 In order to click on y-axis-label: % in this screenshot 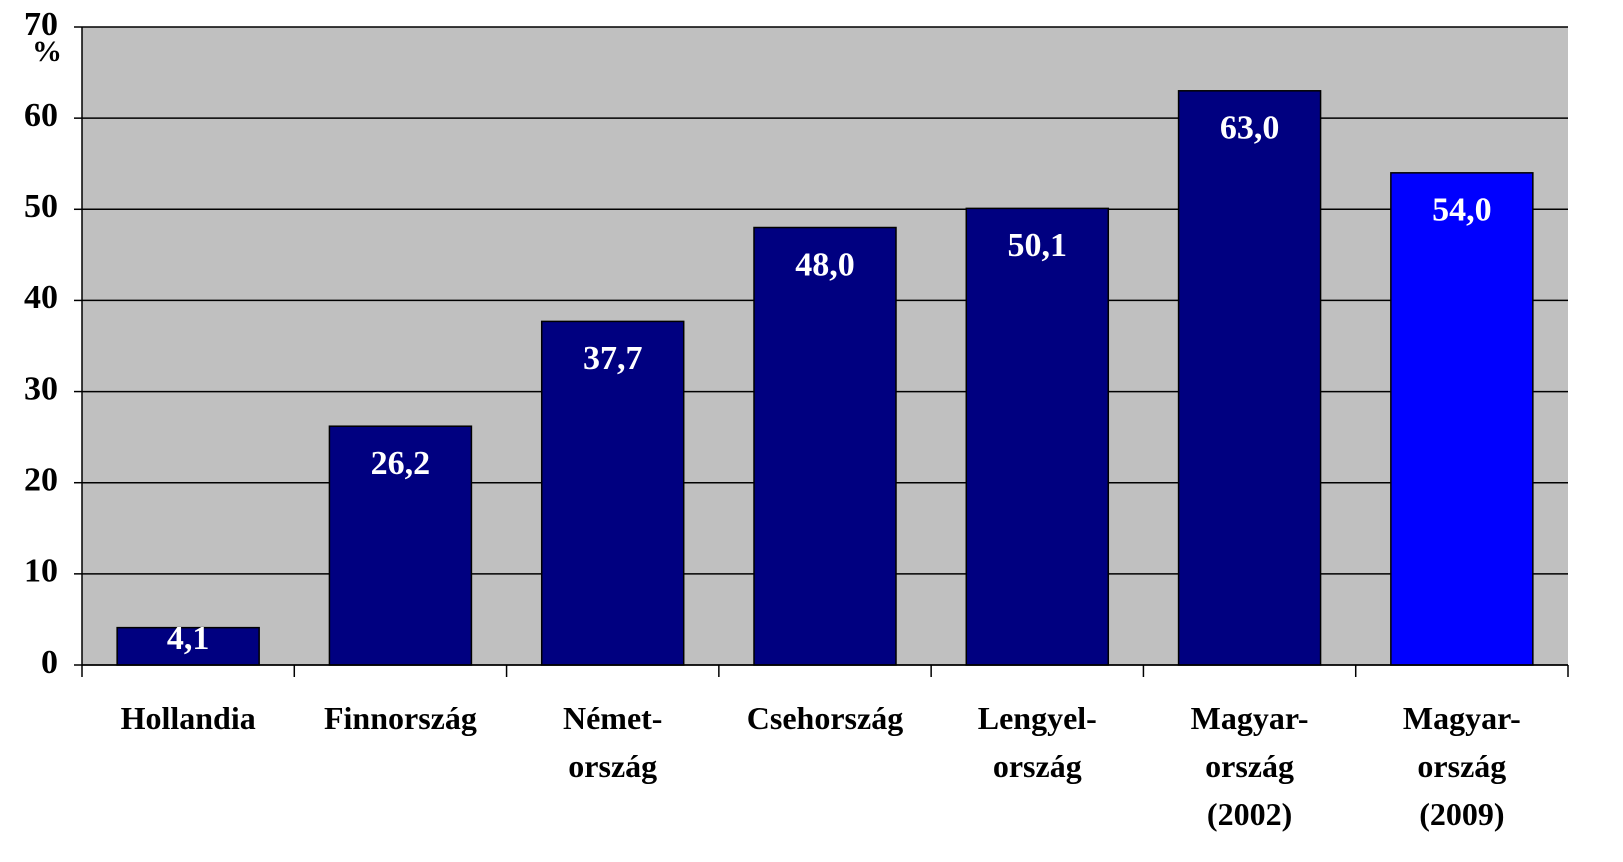, I will do `click(47, 51)`.